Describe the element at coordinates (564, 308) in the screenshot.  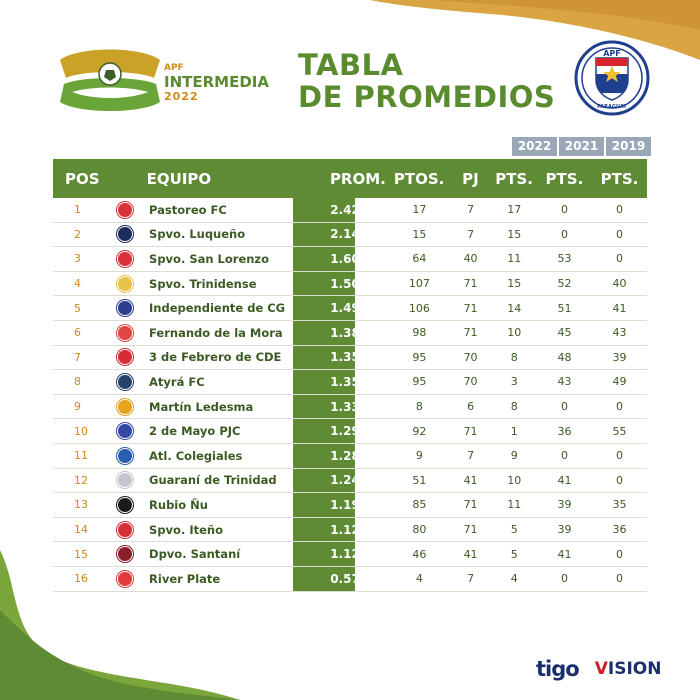
I see `row-pts-2021: 51` at that location.